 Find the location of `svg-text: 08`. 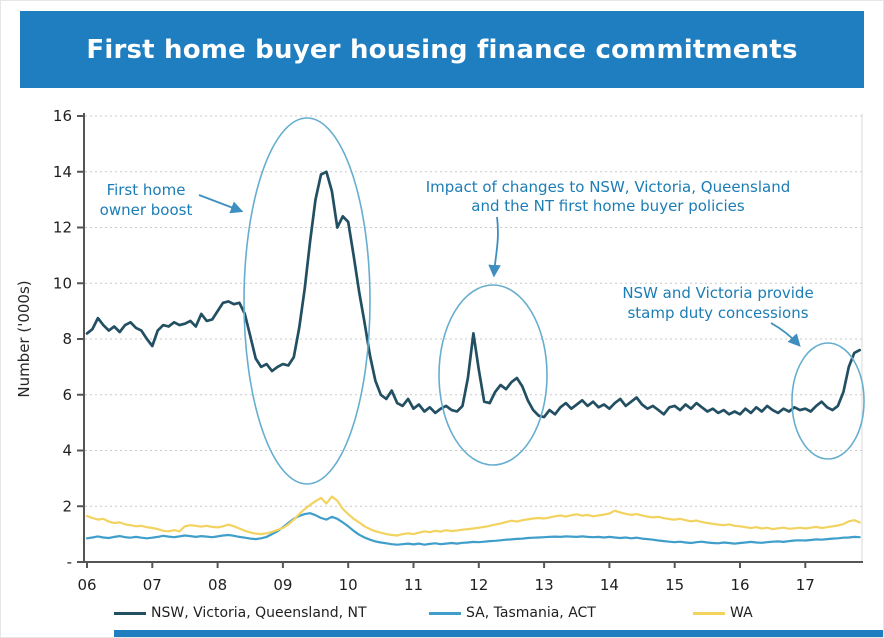

svg-text: 08 is located at coordinates (217, 585).